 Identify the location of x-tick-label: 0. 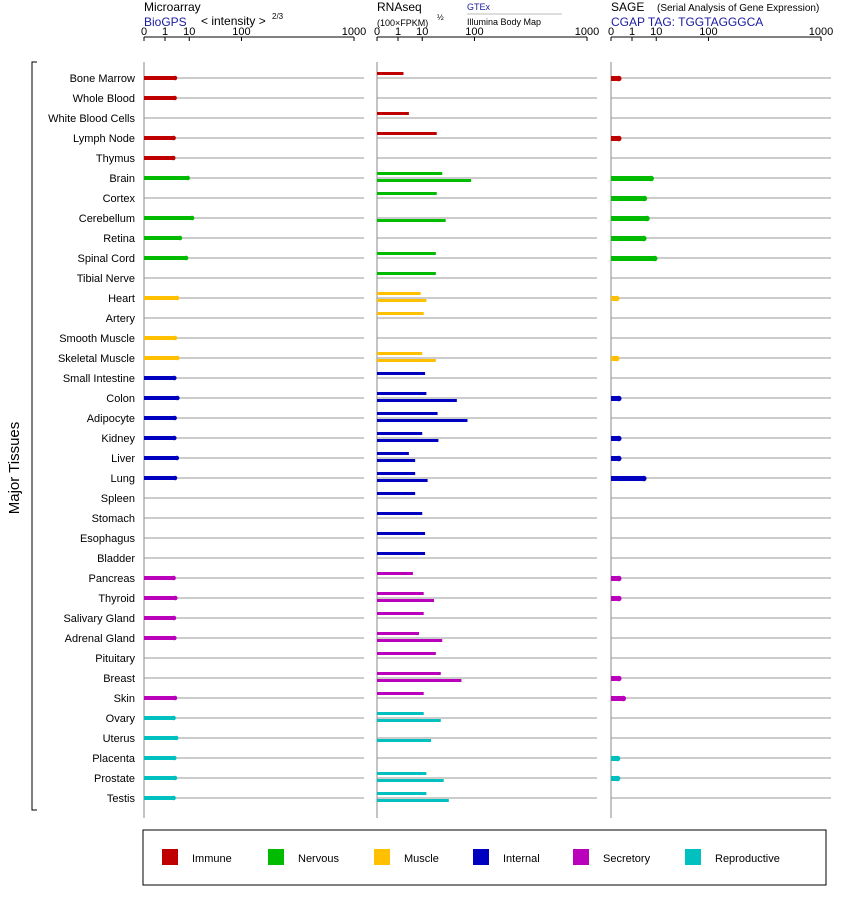
(144, 32).